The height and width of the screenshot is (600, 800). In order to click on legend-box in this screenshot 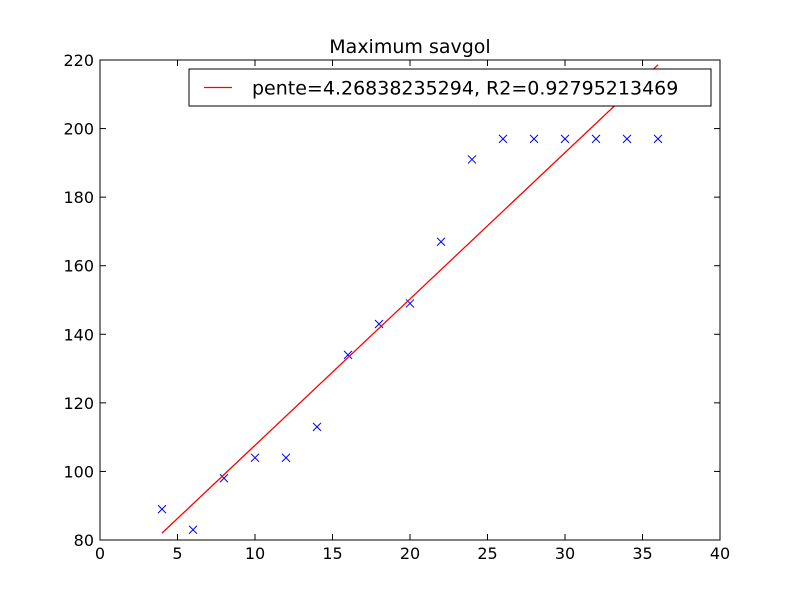, I will do `click(450, 87)`.